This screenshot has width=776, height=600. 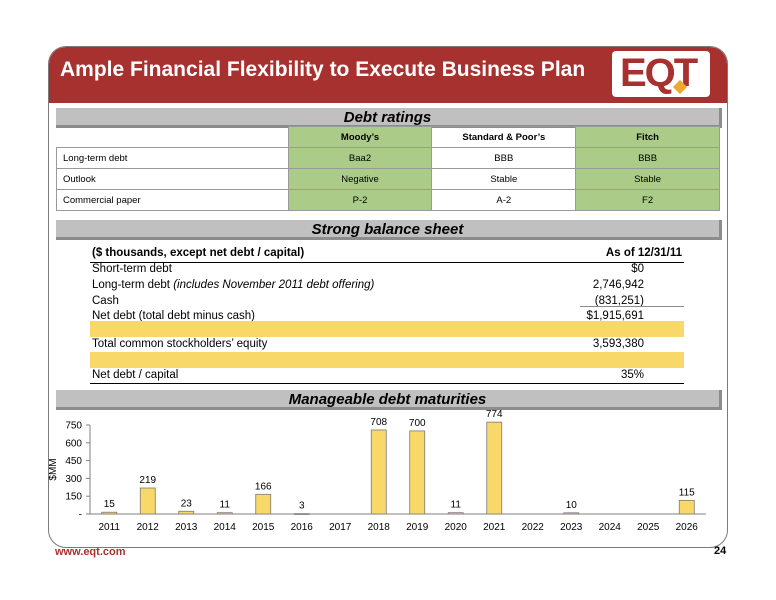 What do you see at coordinates (263, 527) in the screenshot?
I see `x-tick-label: 2015` at bounding box center [263, 527].